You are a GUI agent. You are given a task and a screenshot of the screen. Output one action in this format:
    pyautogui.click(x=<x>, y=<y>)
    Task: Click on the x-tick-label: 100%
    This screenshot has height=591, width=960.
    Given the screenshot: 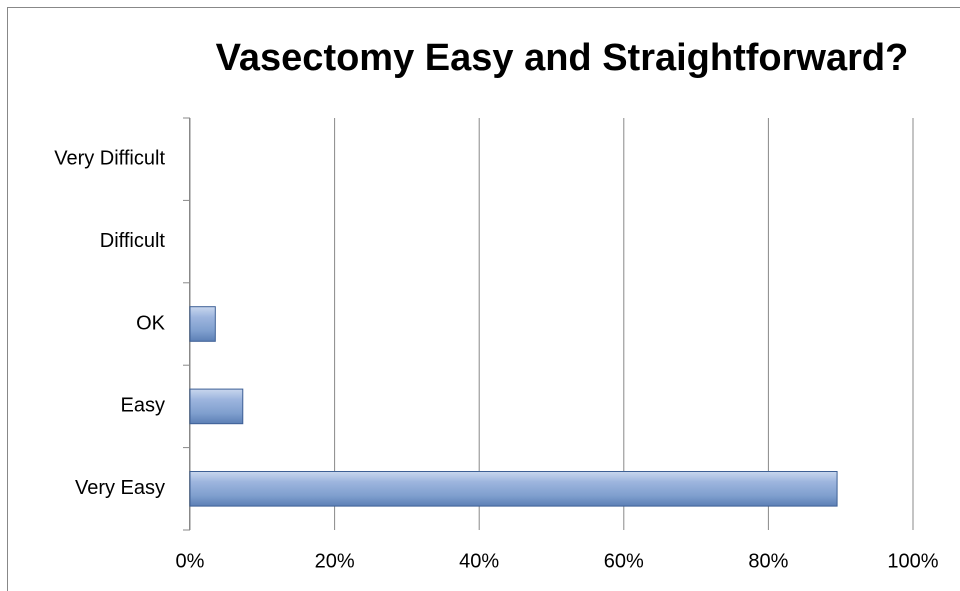 What is the action you would take?
    pyautogui.click(x=912, y=561)
    